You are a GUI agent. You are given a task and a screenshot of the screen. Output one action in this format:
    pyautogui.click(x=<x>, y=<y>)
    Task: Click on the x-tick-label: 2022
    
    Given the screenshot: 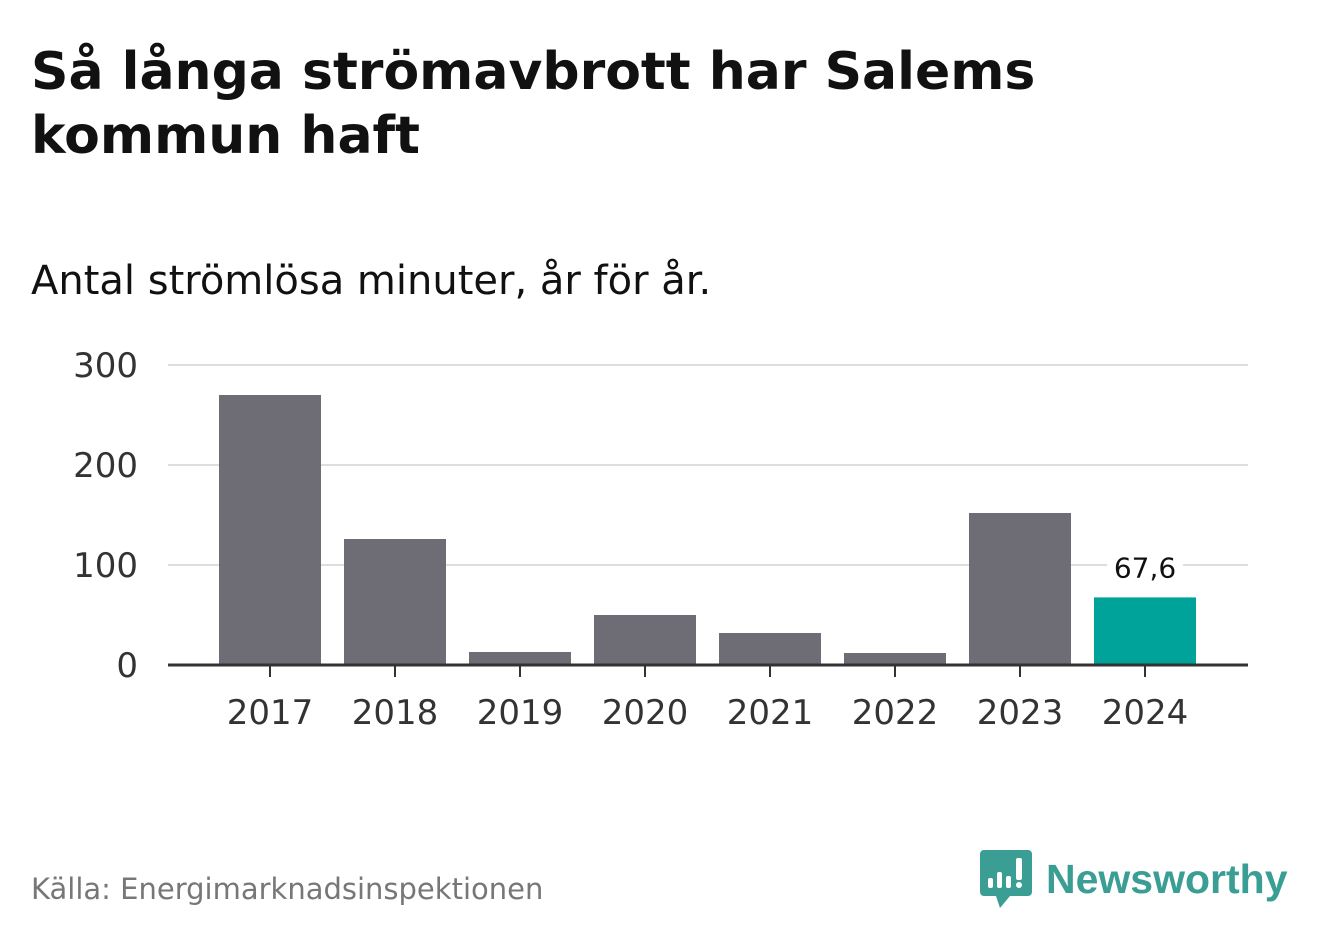 What is the action you would take?
    pyautogui.click(x=895, y=713)
    